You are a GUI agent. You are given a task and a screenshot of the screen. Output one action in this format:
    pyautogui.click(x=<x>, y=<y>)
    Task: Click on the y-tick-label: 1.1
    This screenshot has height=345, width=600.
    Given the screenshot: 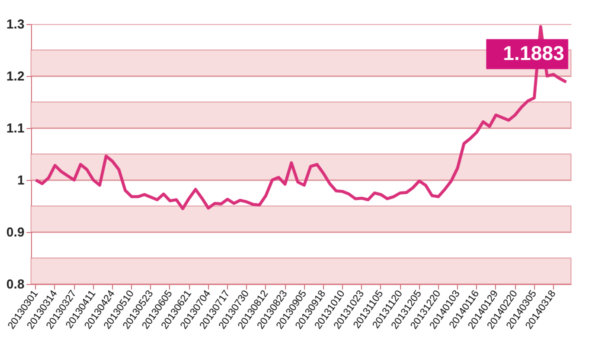 What is the action you would take?
    pyautogui.click(x=15, y=128)
    